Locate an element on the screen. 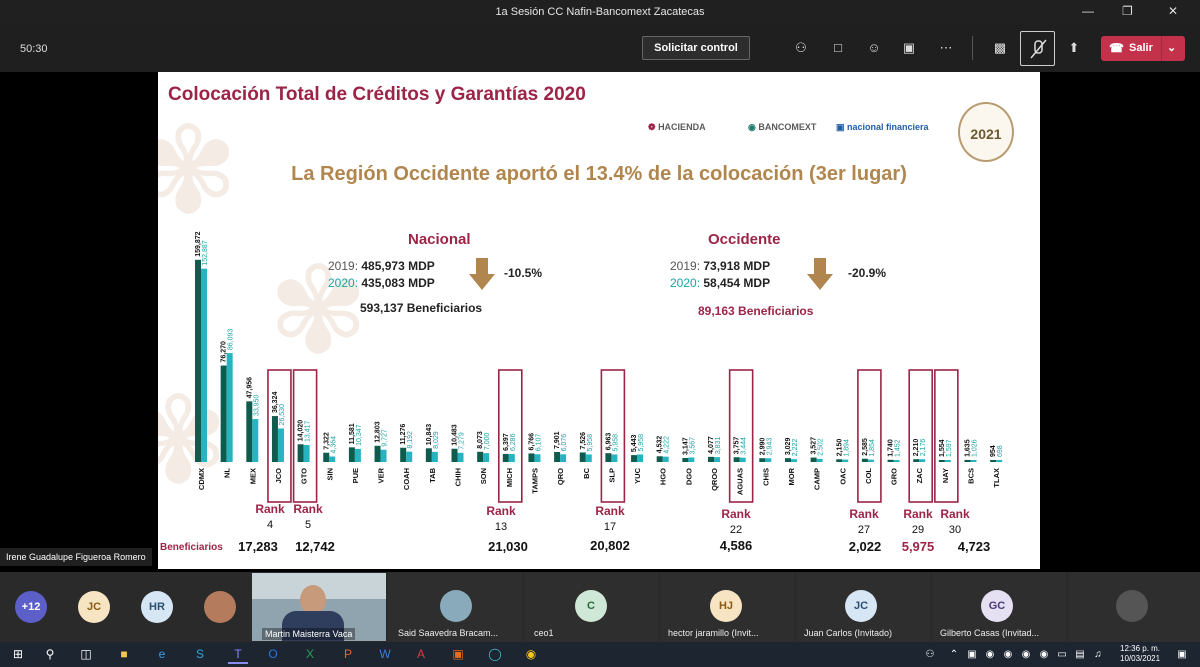 The height and width of the screenshot is (667, 1200). toolbar-divider is located at coordinates (972, 48).